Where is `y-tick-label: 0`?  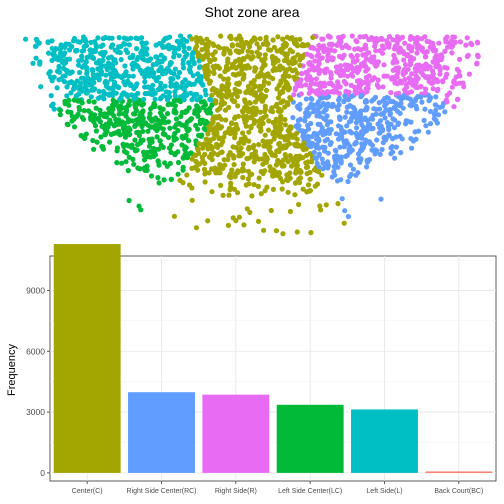
y-tick-label: 0 is located at coordinates (42, 473).